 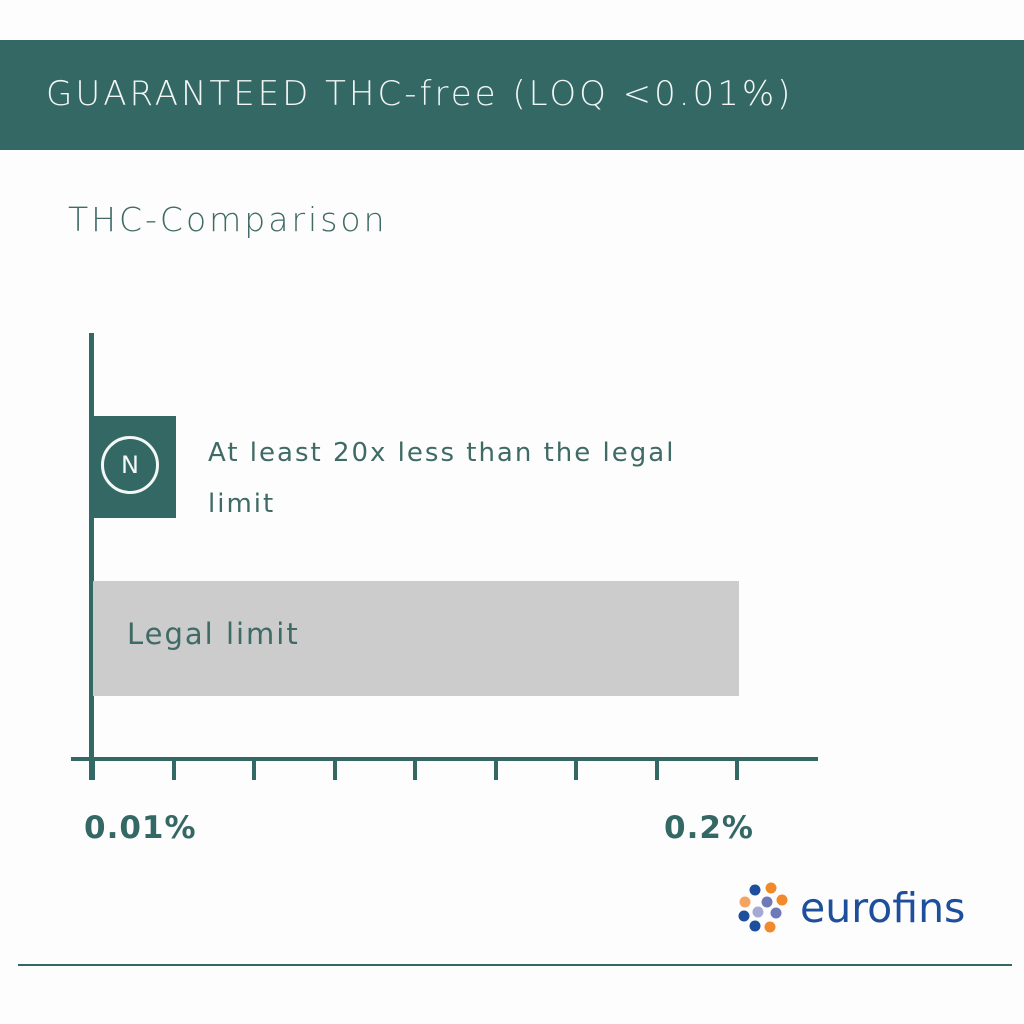 What do you see at coordinates (420, 94) in the screenshot?
I see `header-title: GUARANTEED THC-free (LOQ <0.01%)` at bounding box center [420, 94].